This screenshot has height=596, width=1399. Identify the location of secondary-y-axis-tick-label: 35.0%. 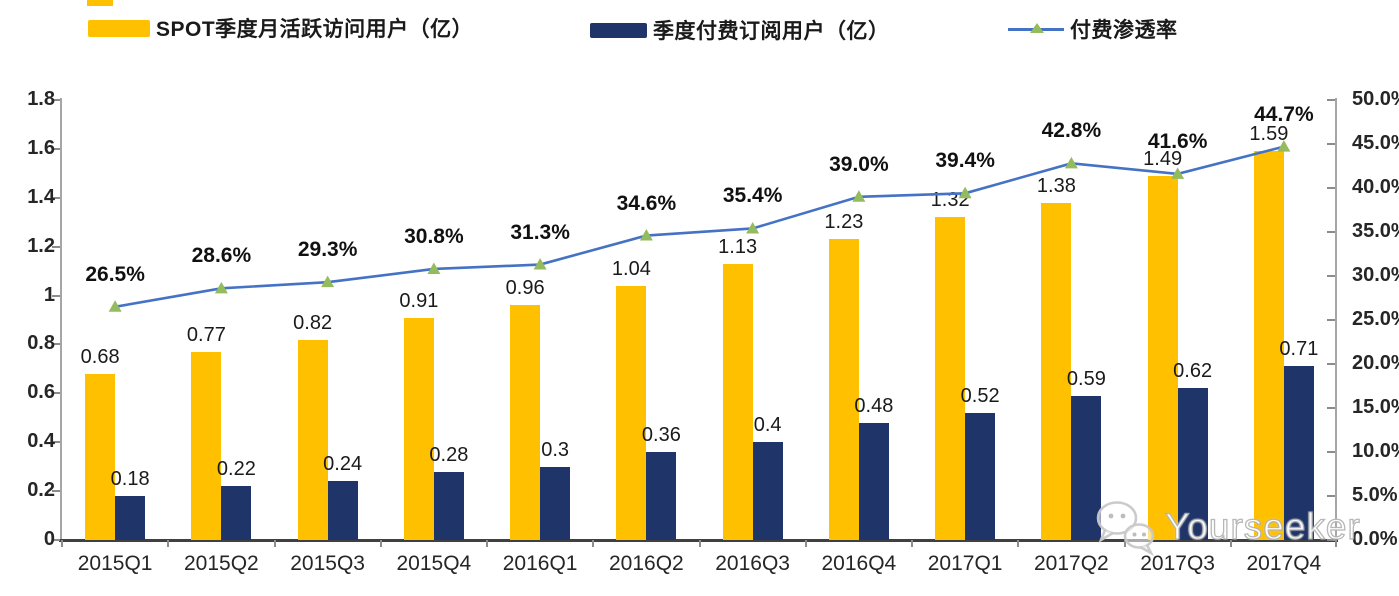
(1375, 231).